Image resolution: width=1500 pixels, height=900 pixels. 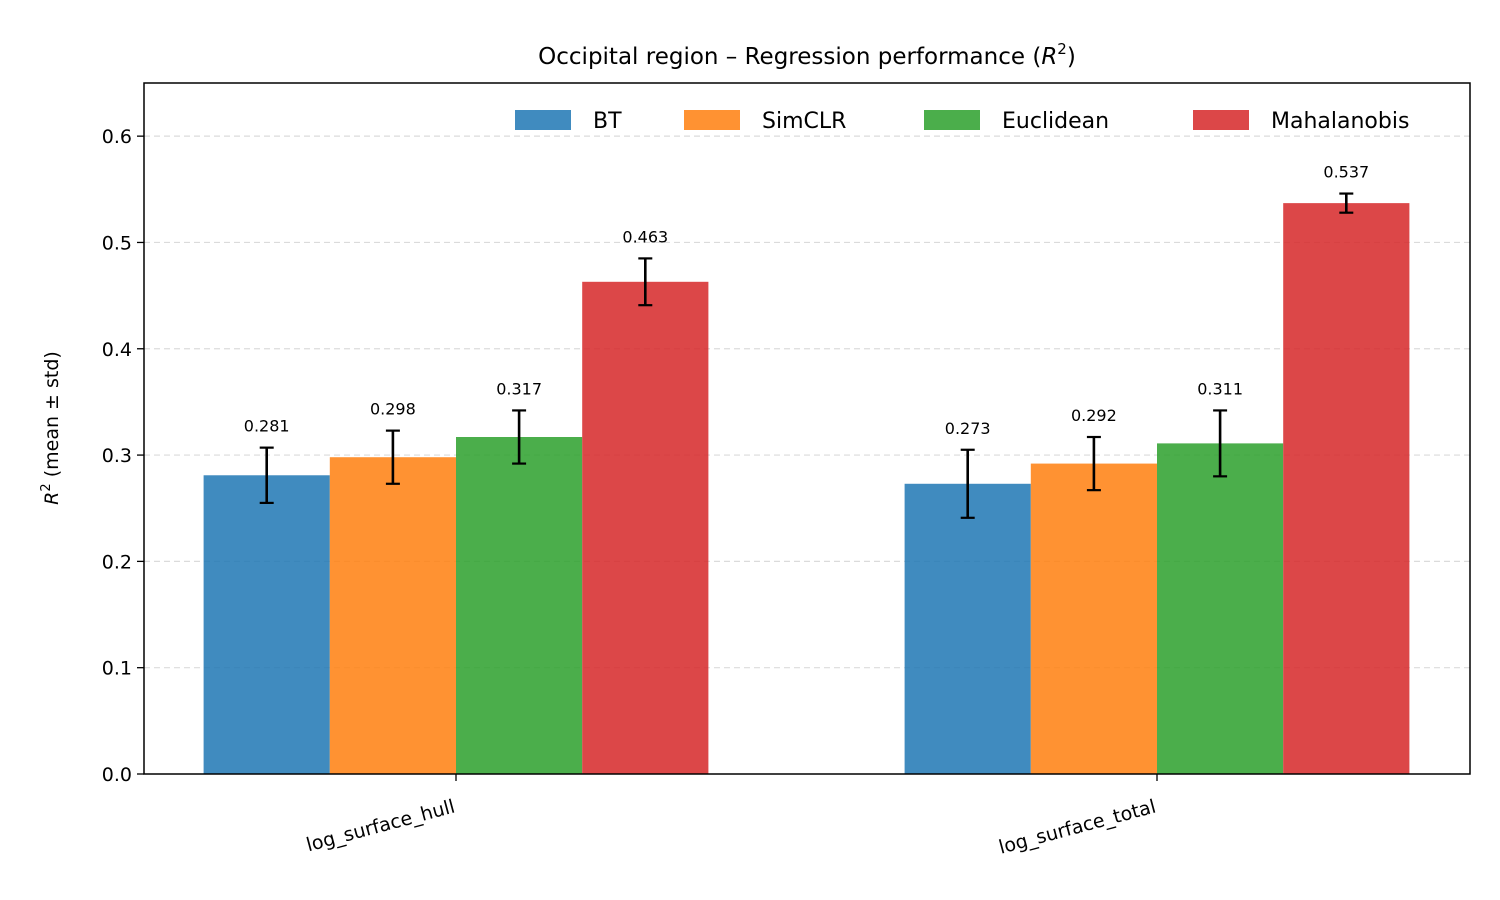 I want to click on y-tick-label: 0.4, so click(x=117, y=350).